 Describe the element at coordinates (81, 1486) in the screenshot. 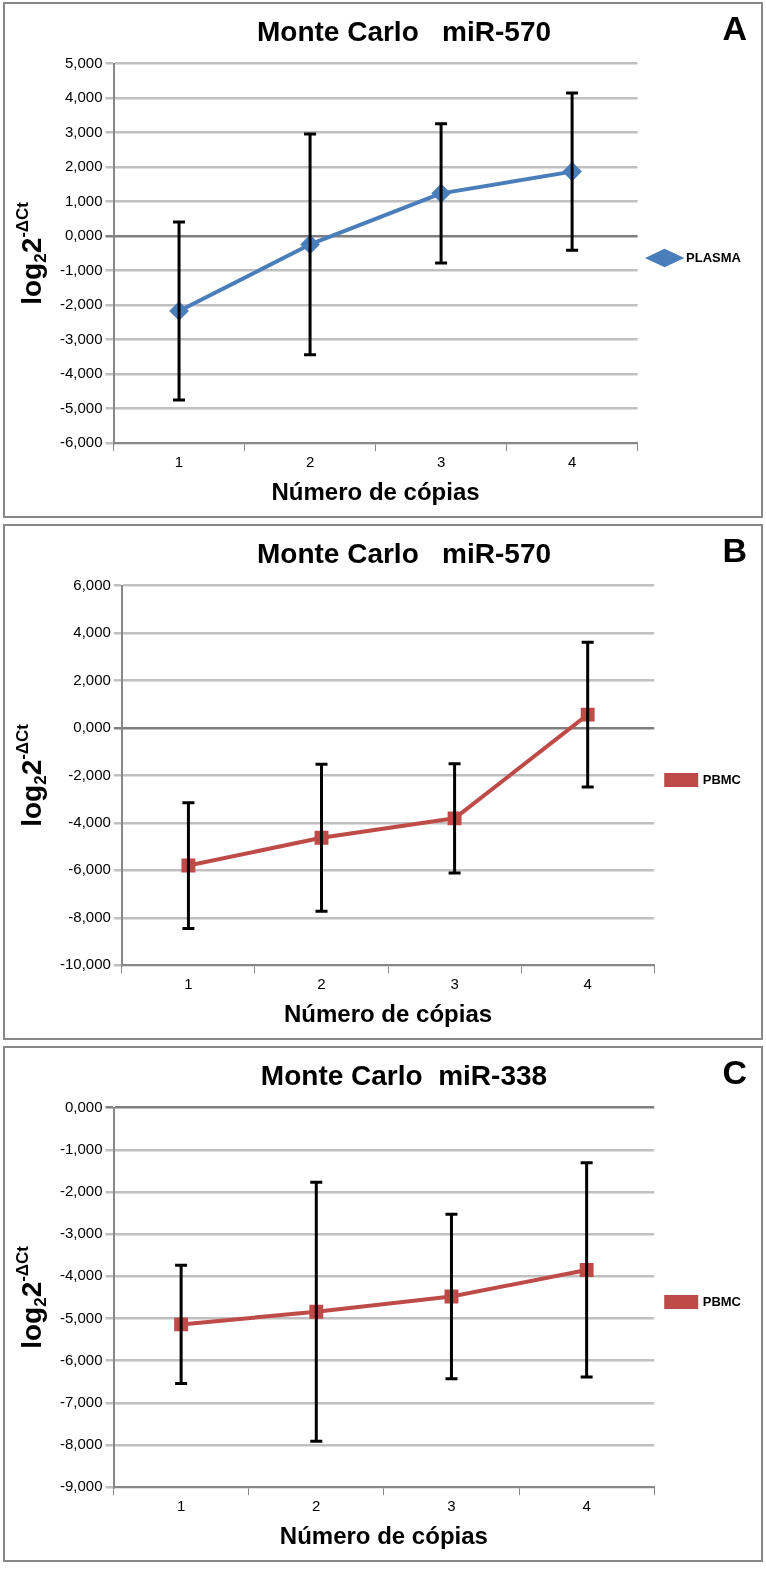

I see `y-tick-label: -9,000` at that location.